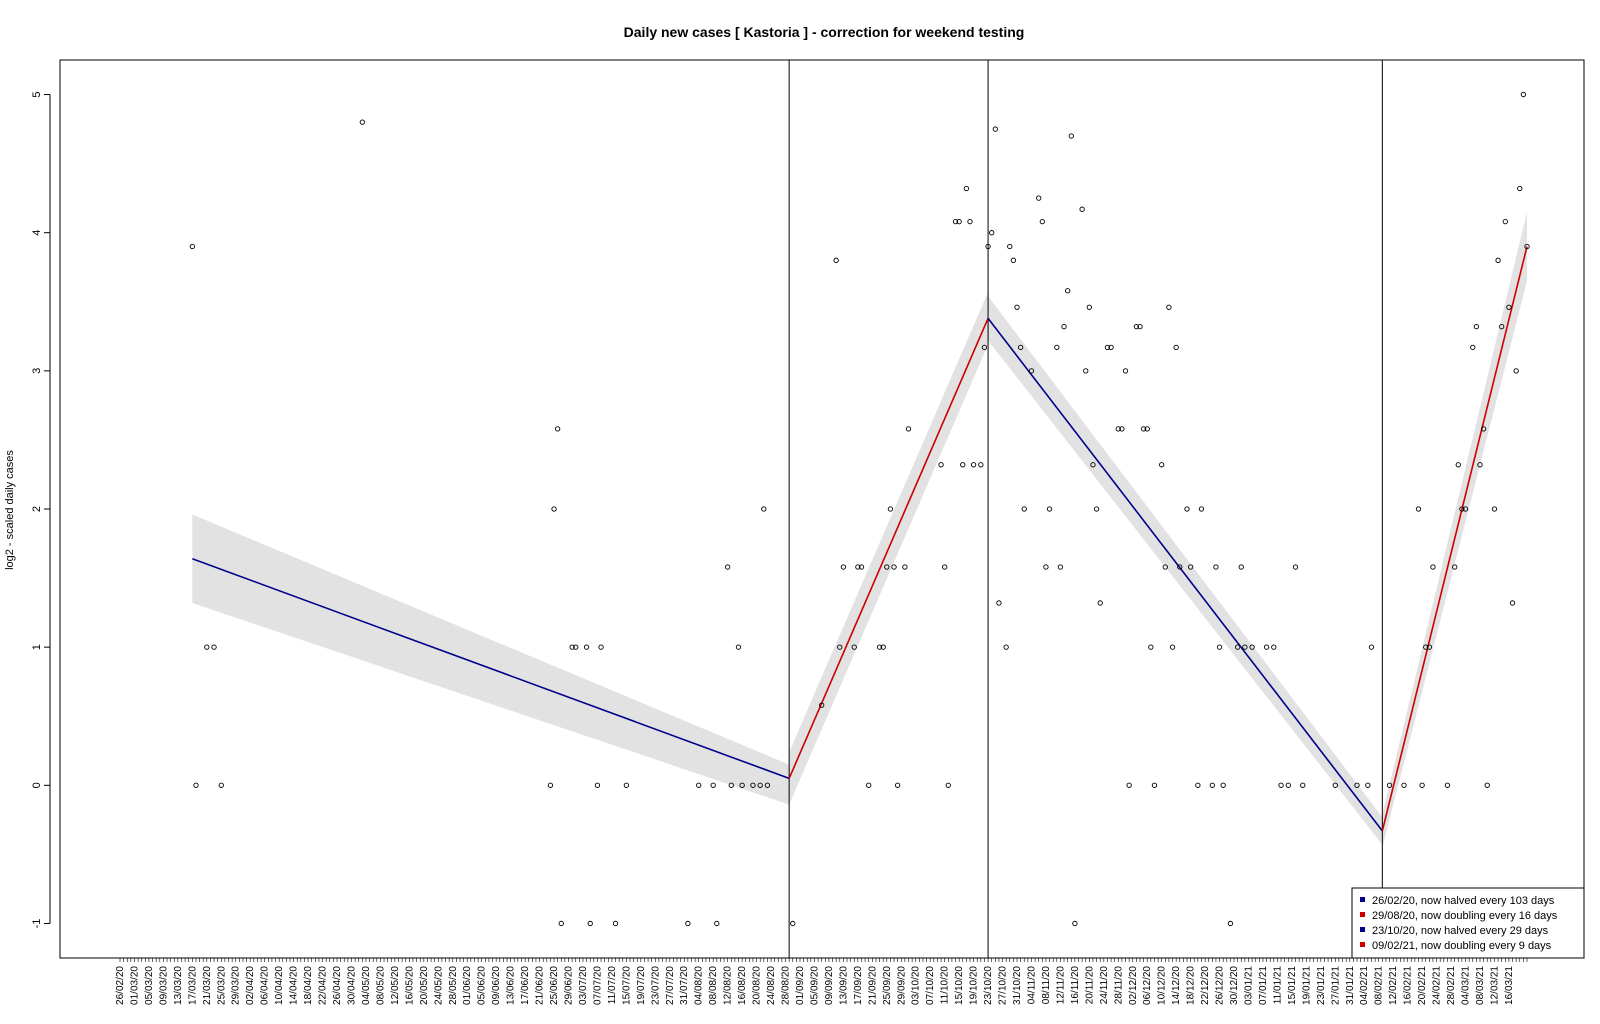 The image size is (1600, 1024). What do you see at coordinates (916, 985) in the screenshot?
I see `x-tick-label: 03/10/20` at bounding box center [916, 985].